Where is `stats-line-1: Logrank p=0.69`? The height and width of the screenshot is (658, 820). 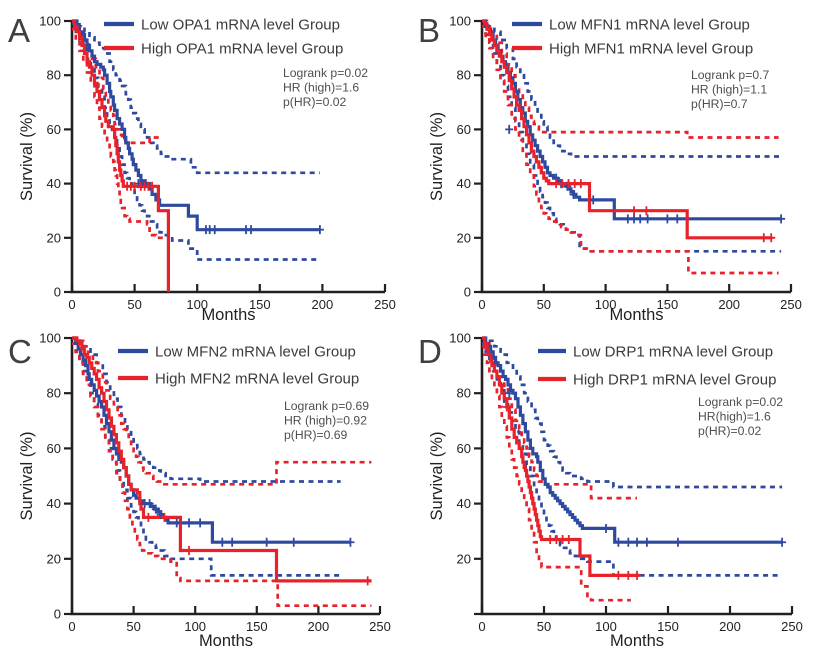 stats-line-1: Logrank p=0.69 is located at coordinates (326, 406).